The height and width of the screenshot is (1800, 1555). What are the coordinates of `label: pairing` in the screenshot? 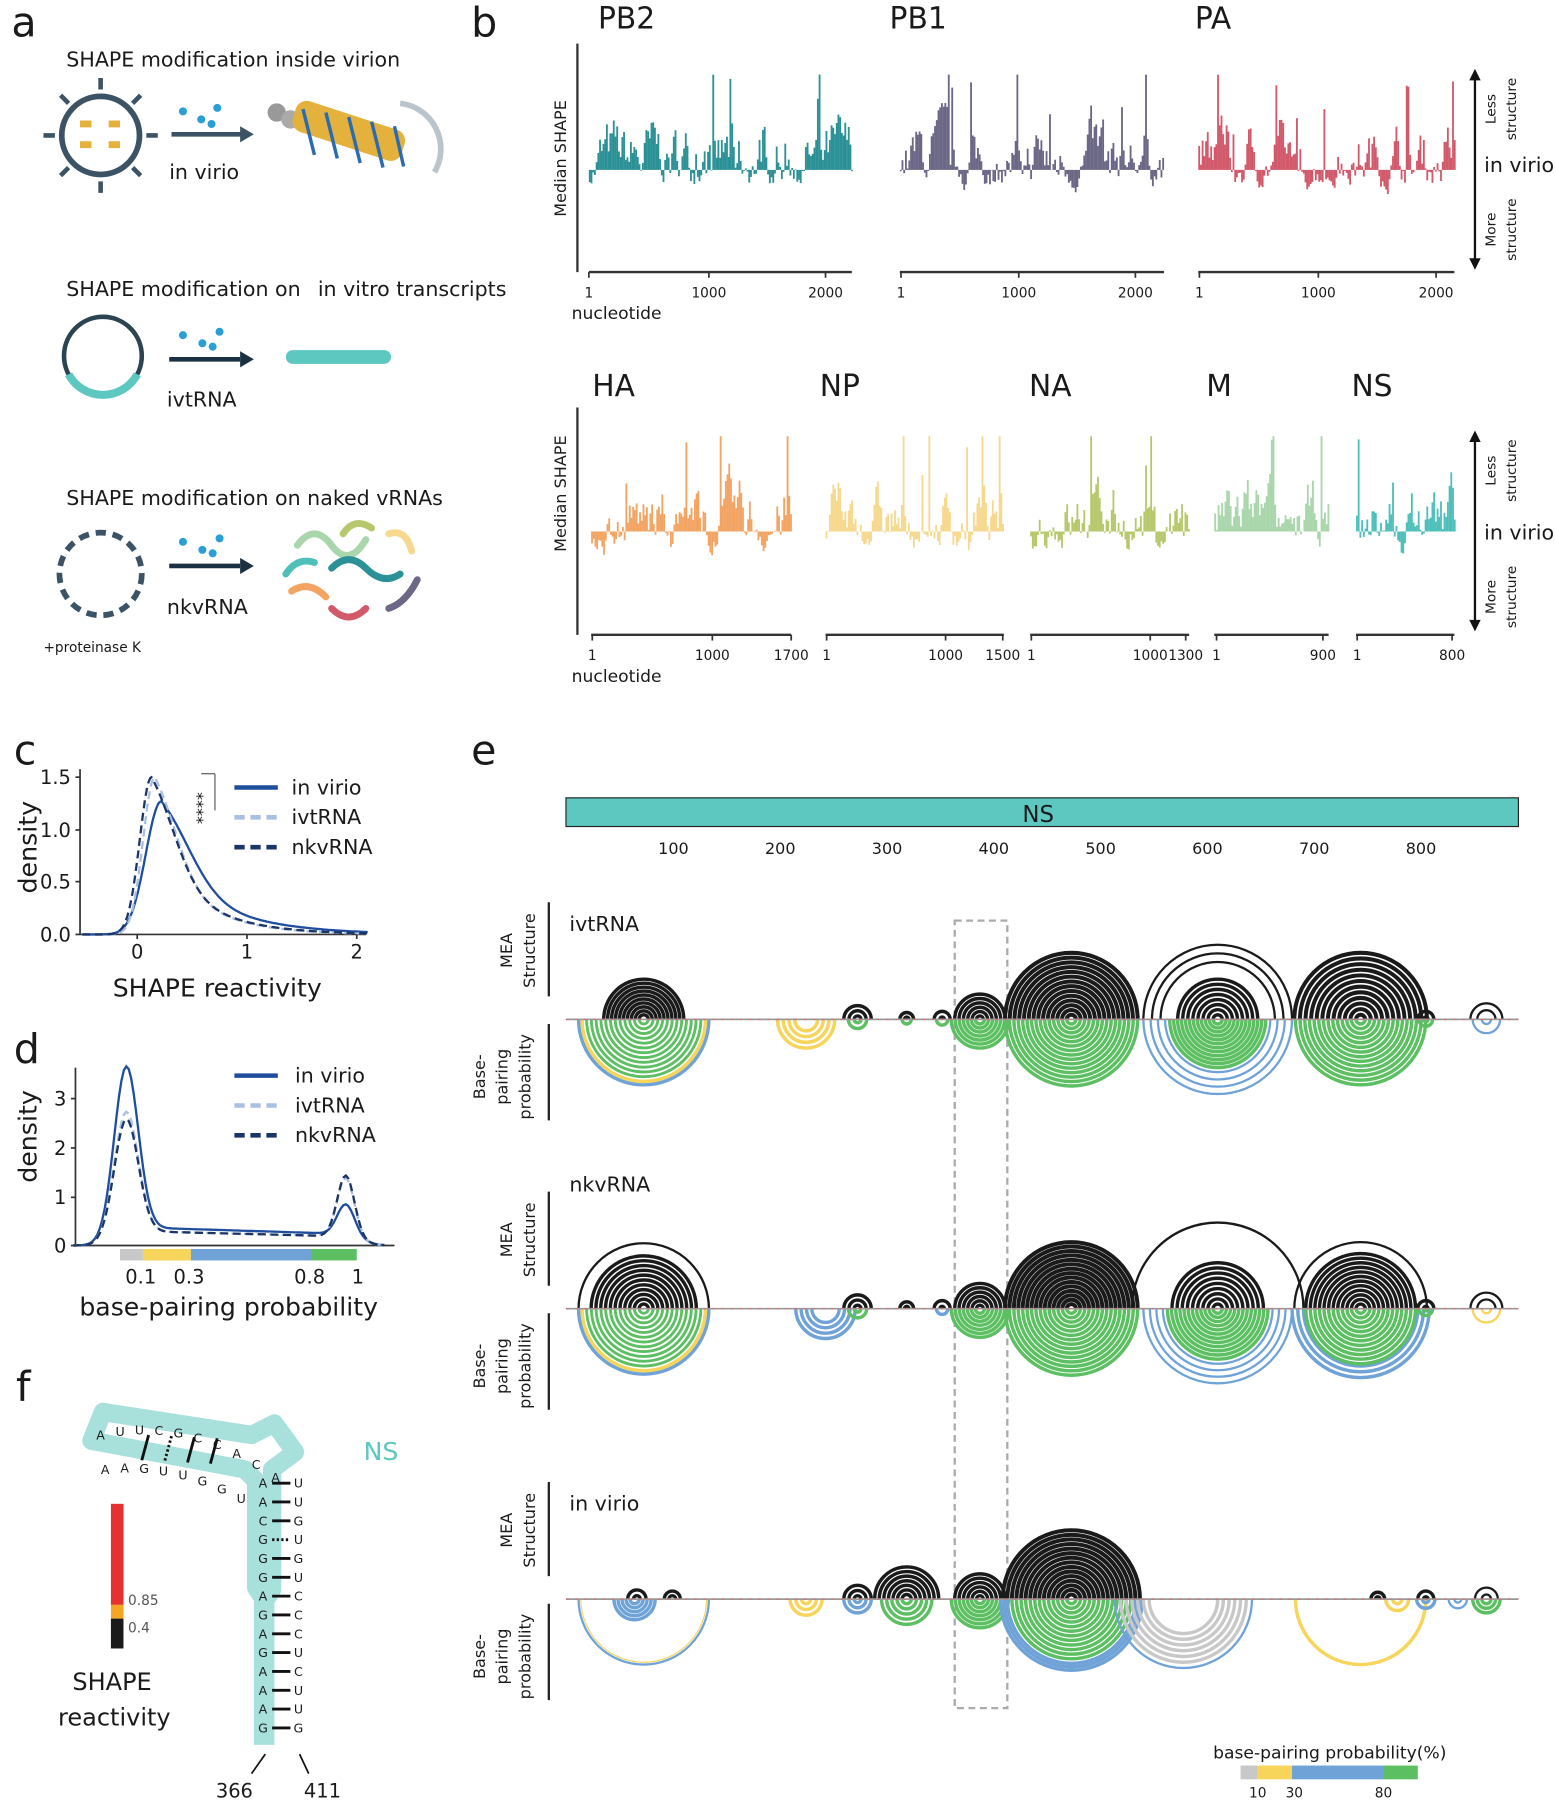 It's located at (502, 1366).